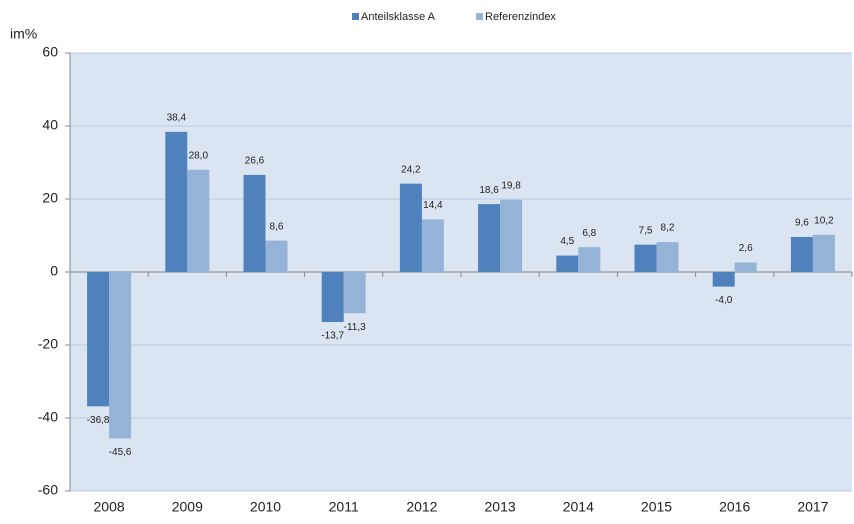 This screenshot has width=854, height=524. What do you see at coordinates (199, 155) in the screenshot?
I see `value-label: 28,0` at bounding box center [199, 155].